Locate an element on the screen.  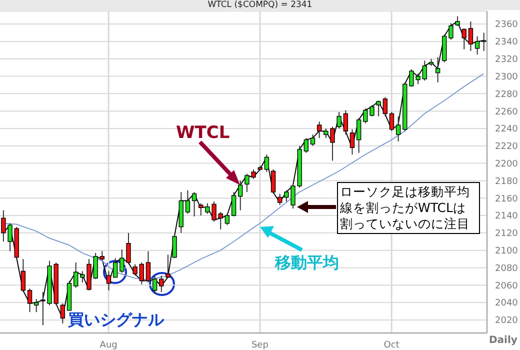
annotation: 移動平均 is located at coordinates (307, 262).